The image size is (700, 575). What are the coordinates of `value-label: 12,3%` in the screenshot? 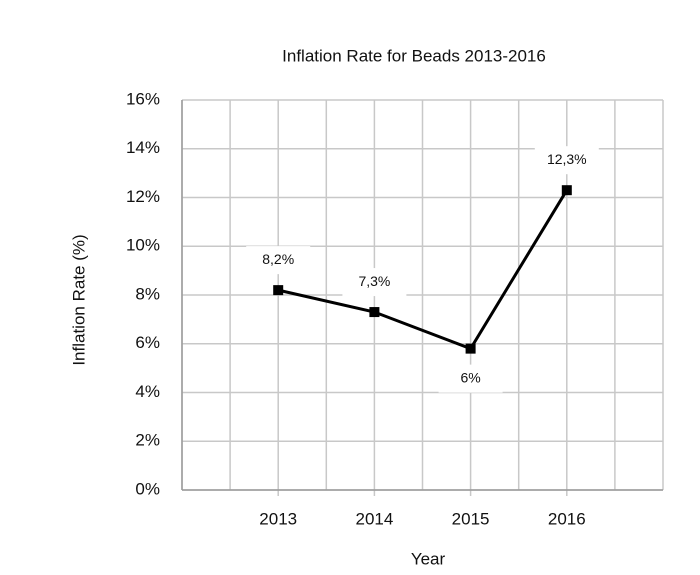 It's located at (567, 159).